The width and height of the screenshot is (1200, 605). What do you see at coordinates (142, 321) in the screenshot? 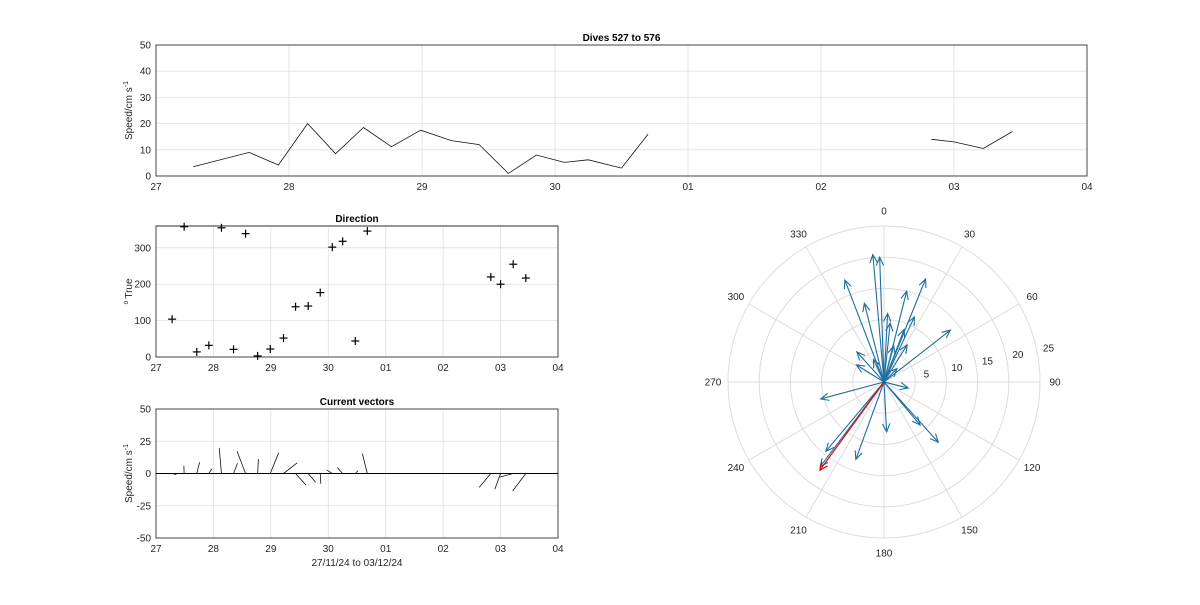
I see `y-tick-label: 100` at bounding box center [142, 321].